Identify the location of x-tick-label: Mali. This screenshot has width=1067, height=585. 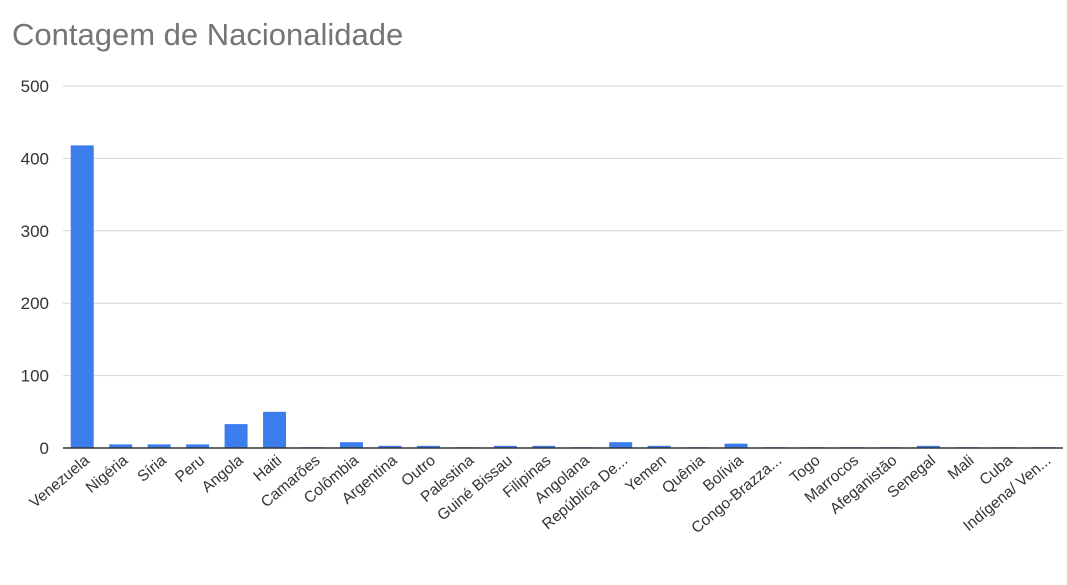
(961, 467).